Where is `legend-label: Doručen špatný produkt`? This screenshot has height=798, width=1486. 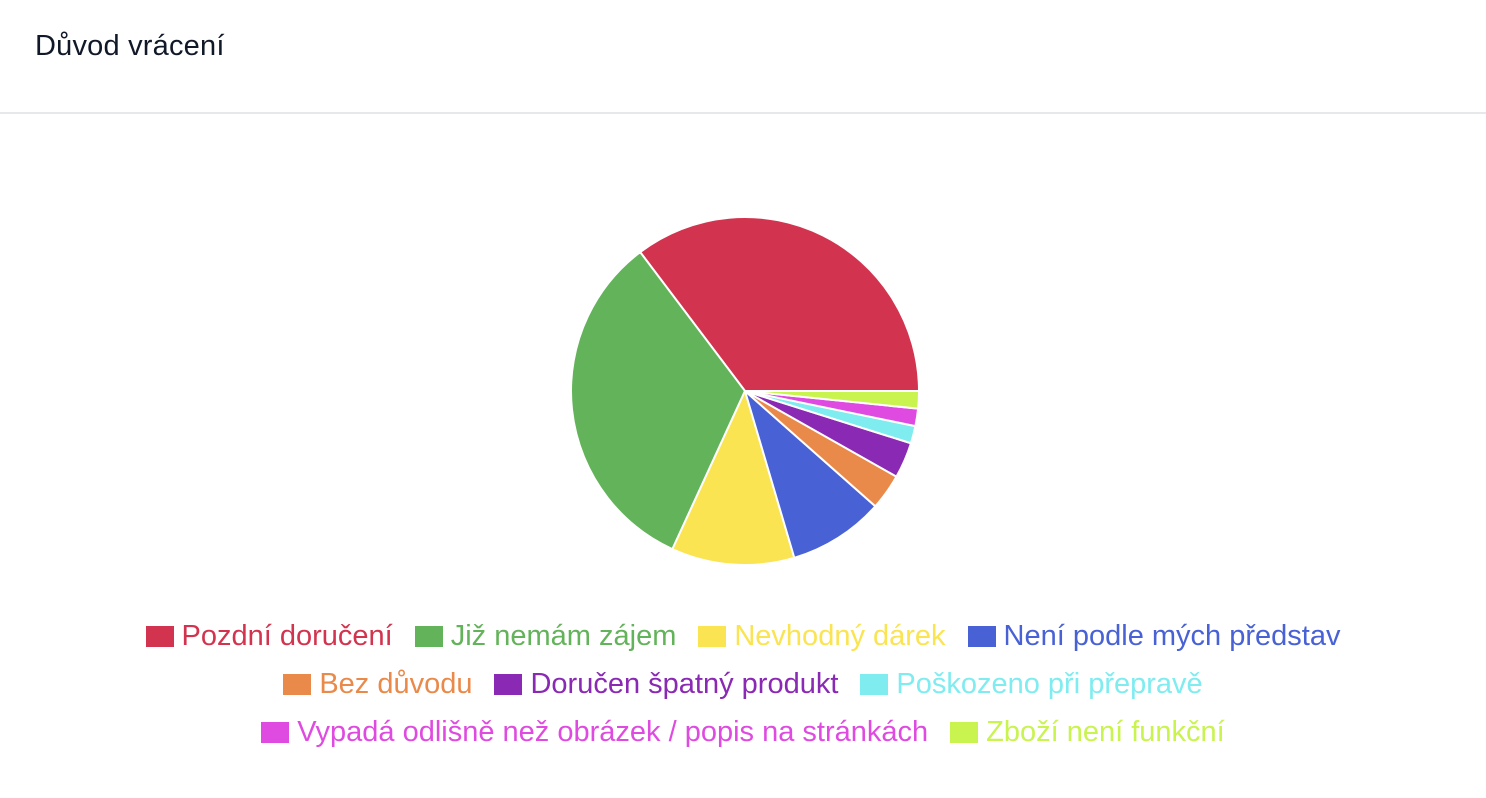 legend-label: Doručen špatný produkt is located at coordinates (684, 684).